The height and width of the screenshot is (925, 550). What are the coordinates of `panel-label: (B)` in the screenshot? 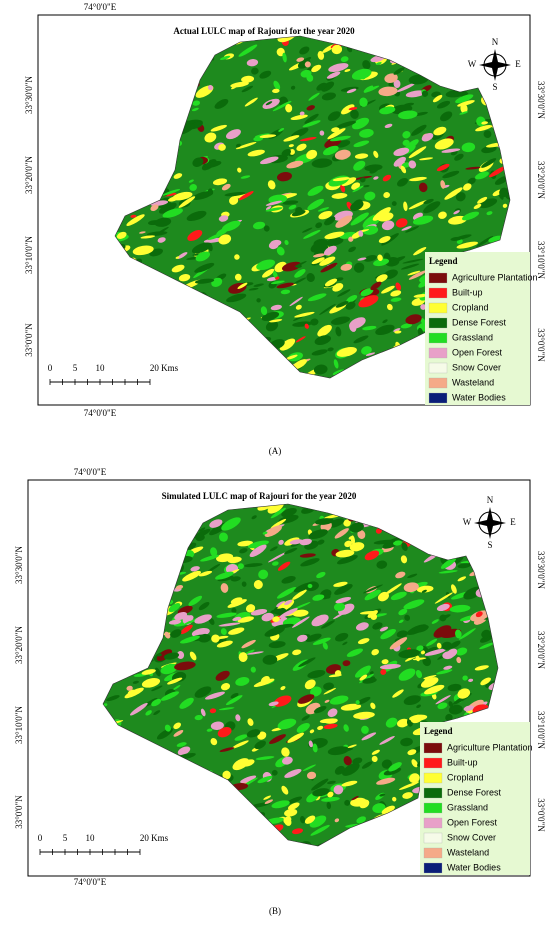 It's located at (275, 911).